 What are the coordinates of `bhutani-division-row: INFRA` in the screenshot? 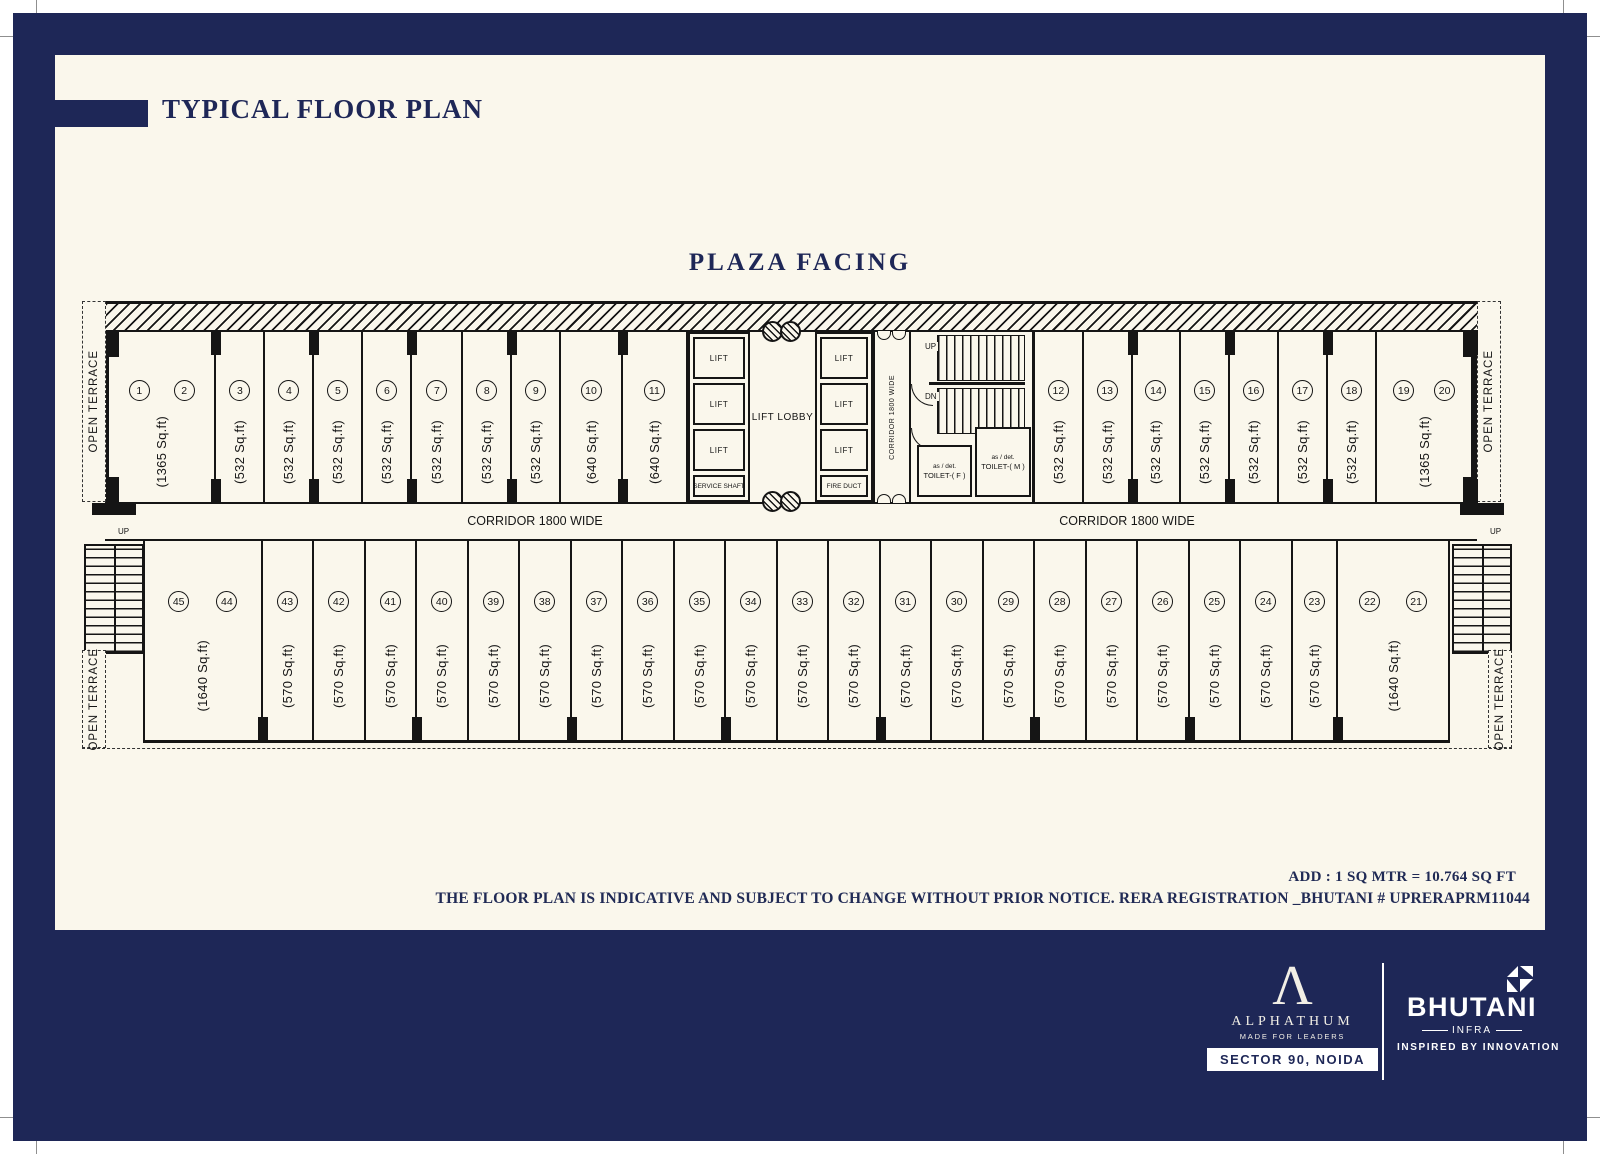 It's located at (1472, 1030).